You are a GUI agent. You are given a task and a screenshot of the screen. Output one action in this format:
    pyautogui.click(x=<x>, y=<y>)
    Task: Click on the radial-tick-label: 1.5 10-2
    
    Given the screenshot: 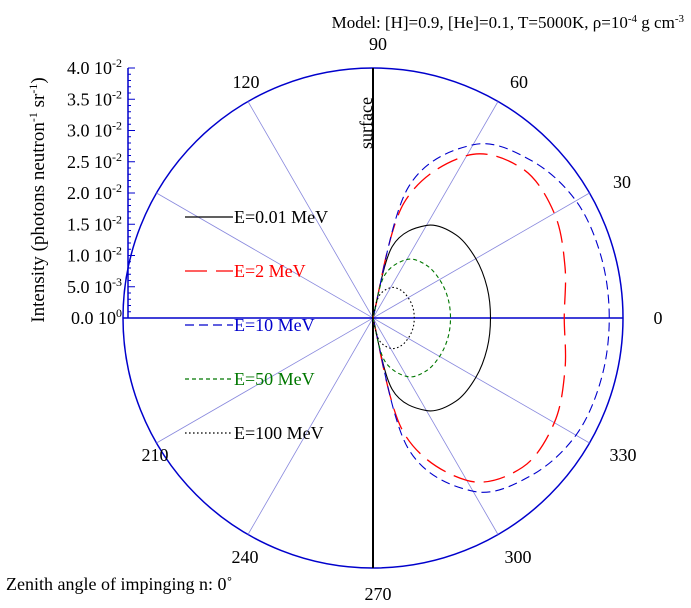 What is the action you would take?
    pyautogui.click(x=94, y=223)
    